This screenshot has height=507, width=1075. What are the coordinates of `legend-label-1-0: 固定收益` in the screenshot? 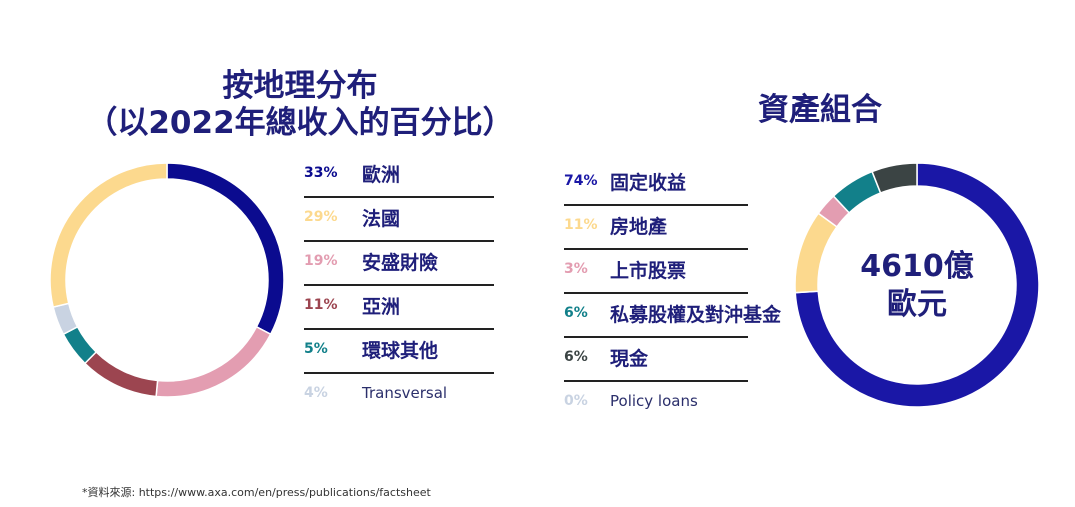 It's located at (648, 183).